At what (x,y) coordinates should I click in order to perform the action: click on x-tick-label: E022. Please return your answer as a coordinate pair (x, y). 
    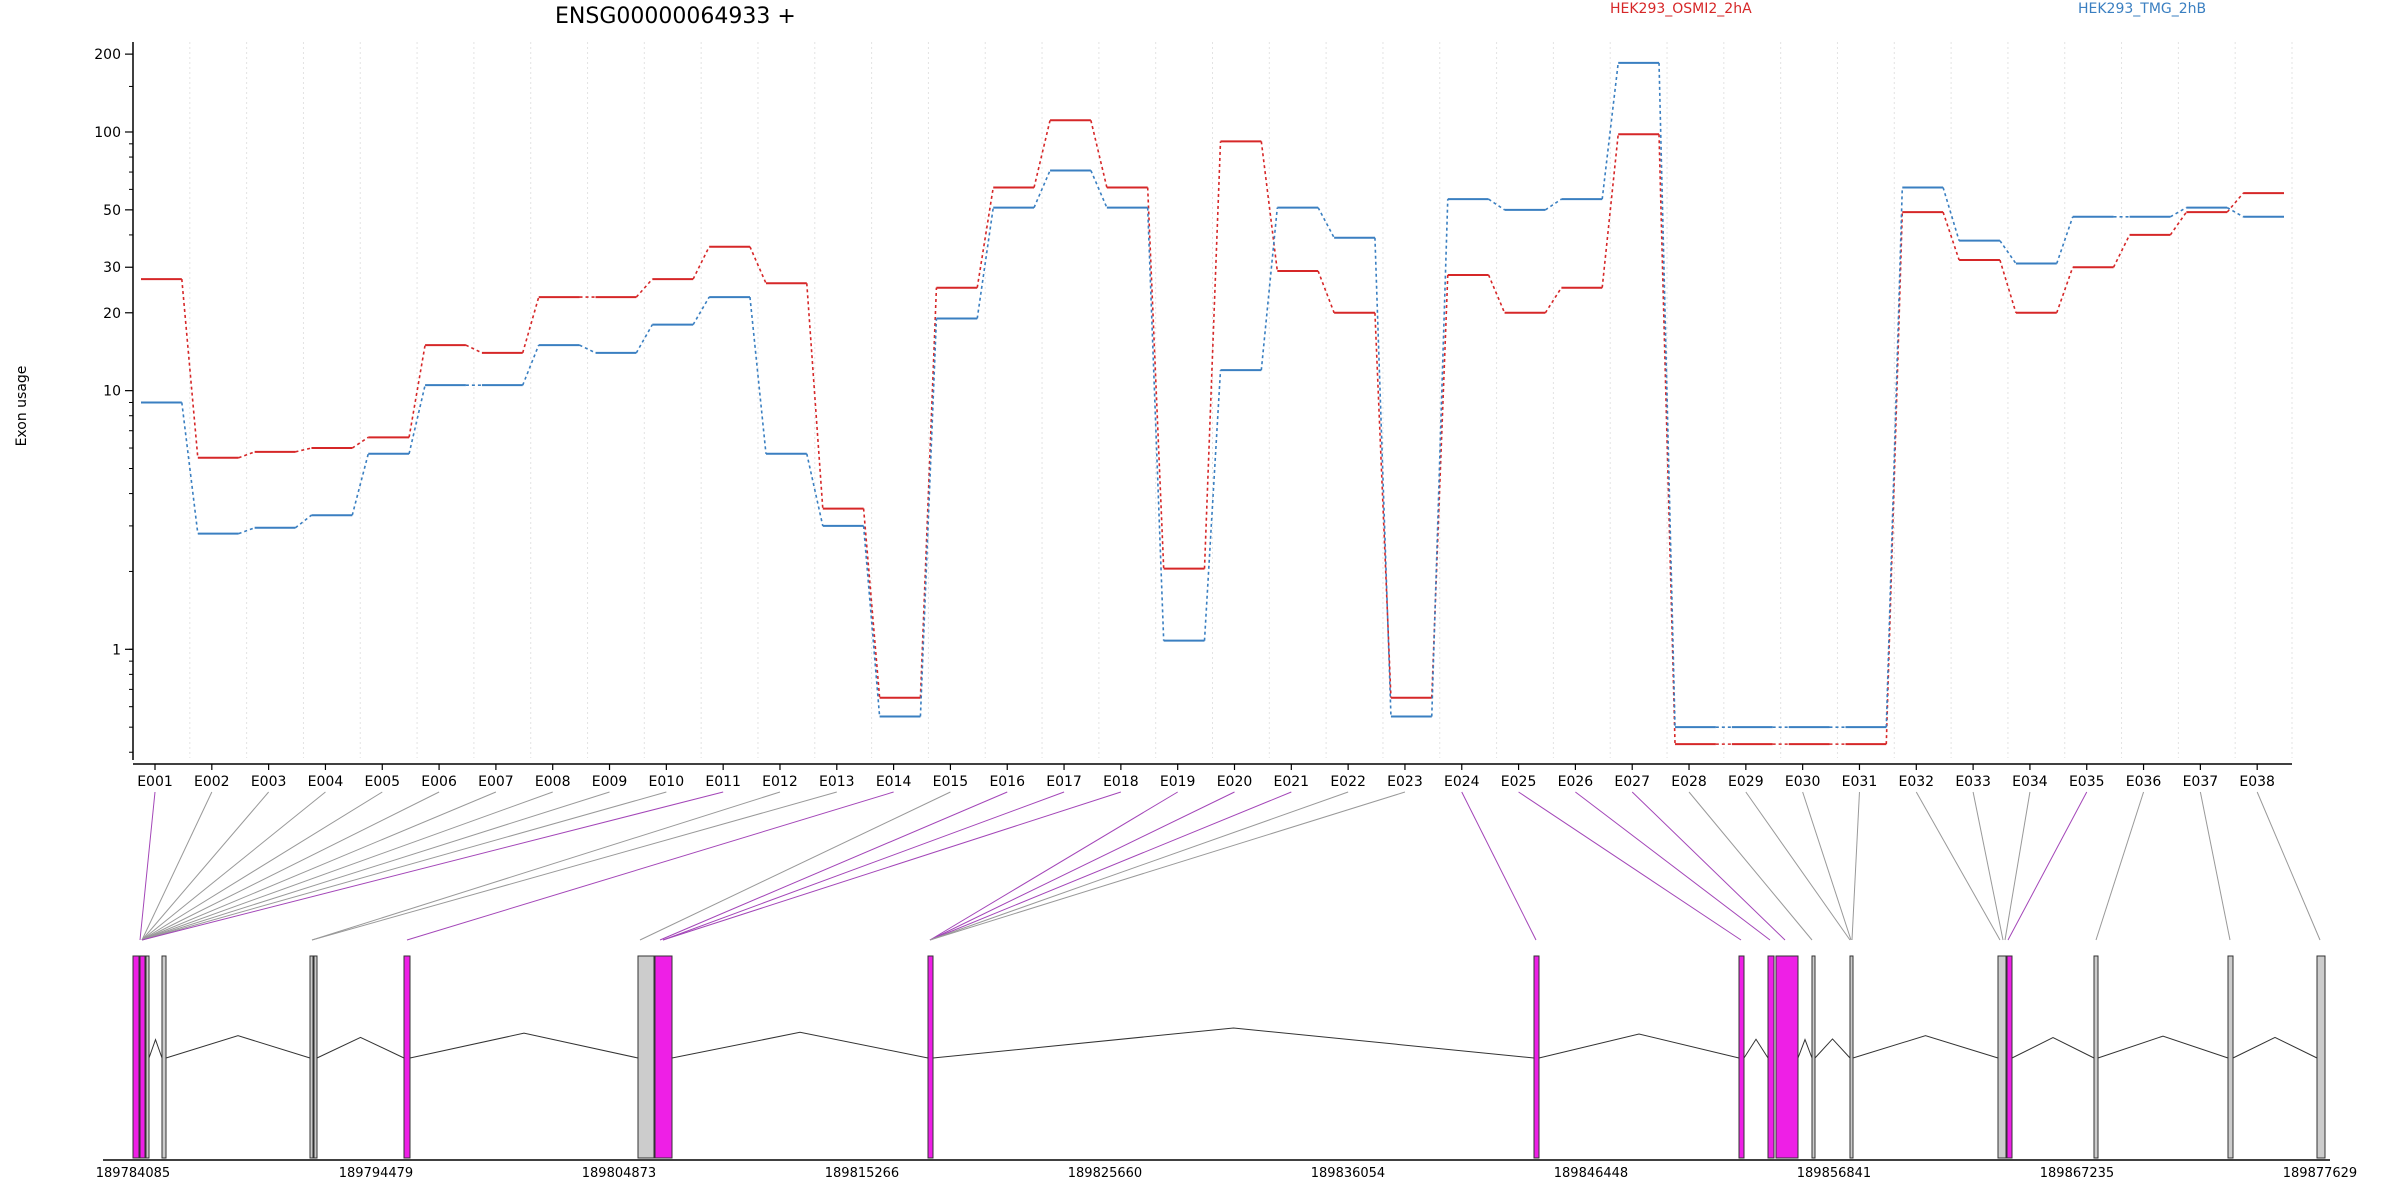
    Looking at the image, I should click on (1348, 782).